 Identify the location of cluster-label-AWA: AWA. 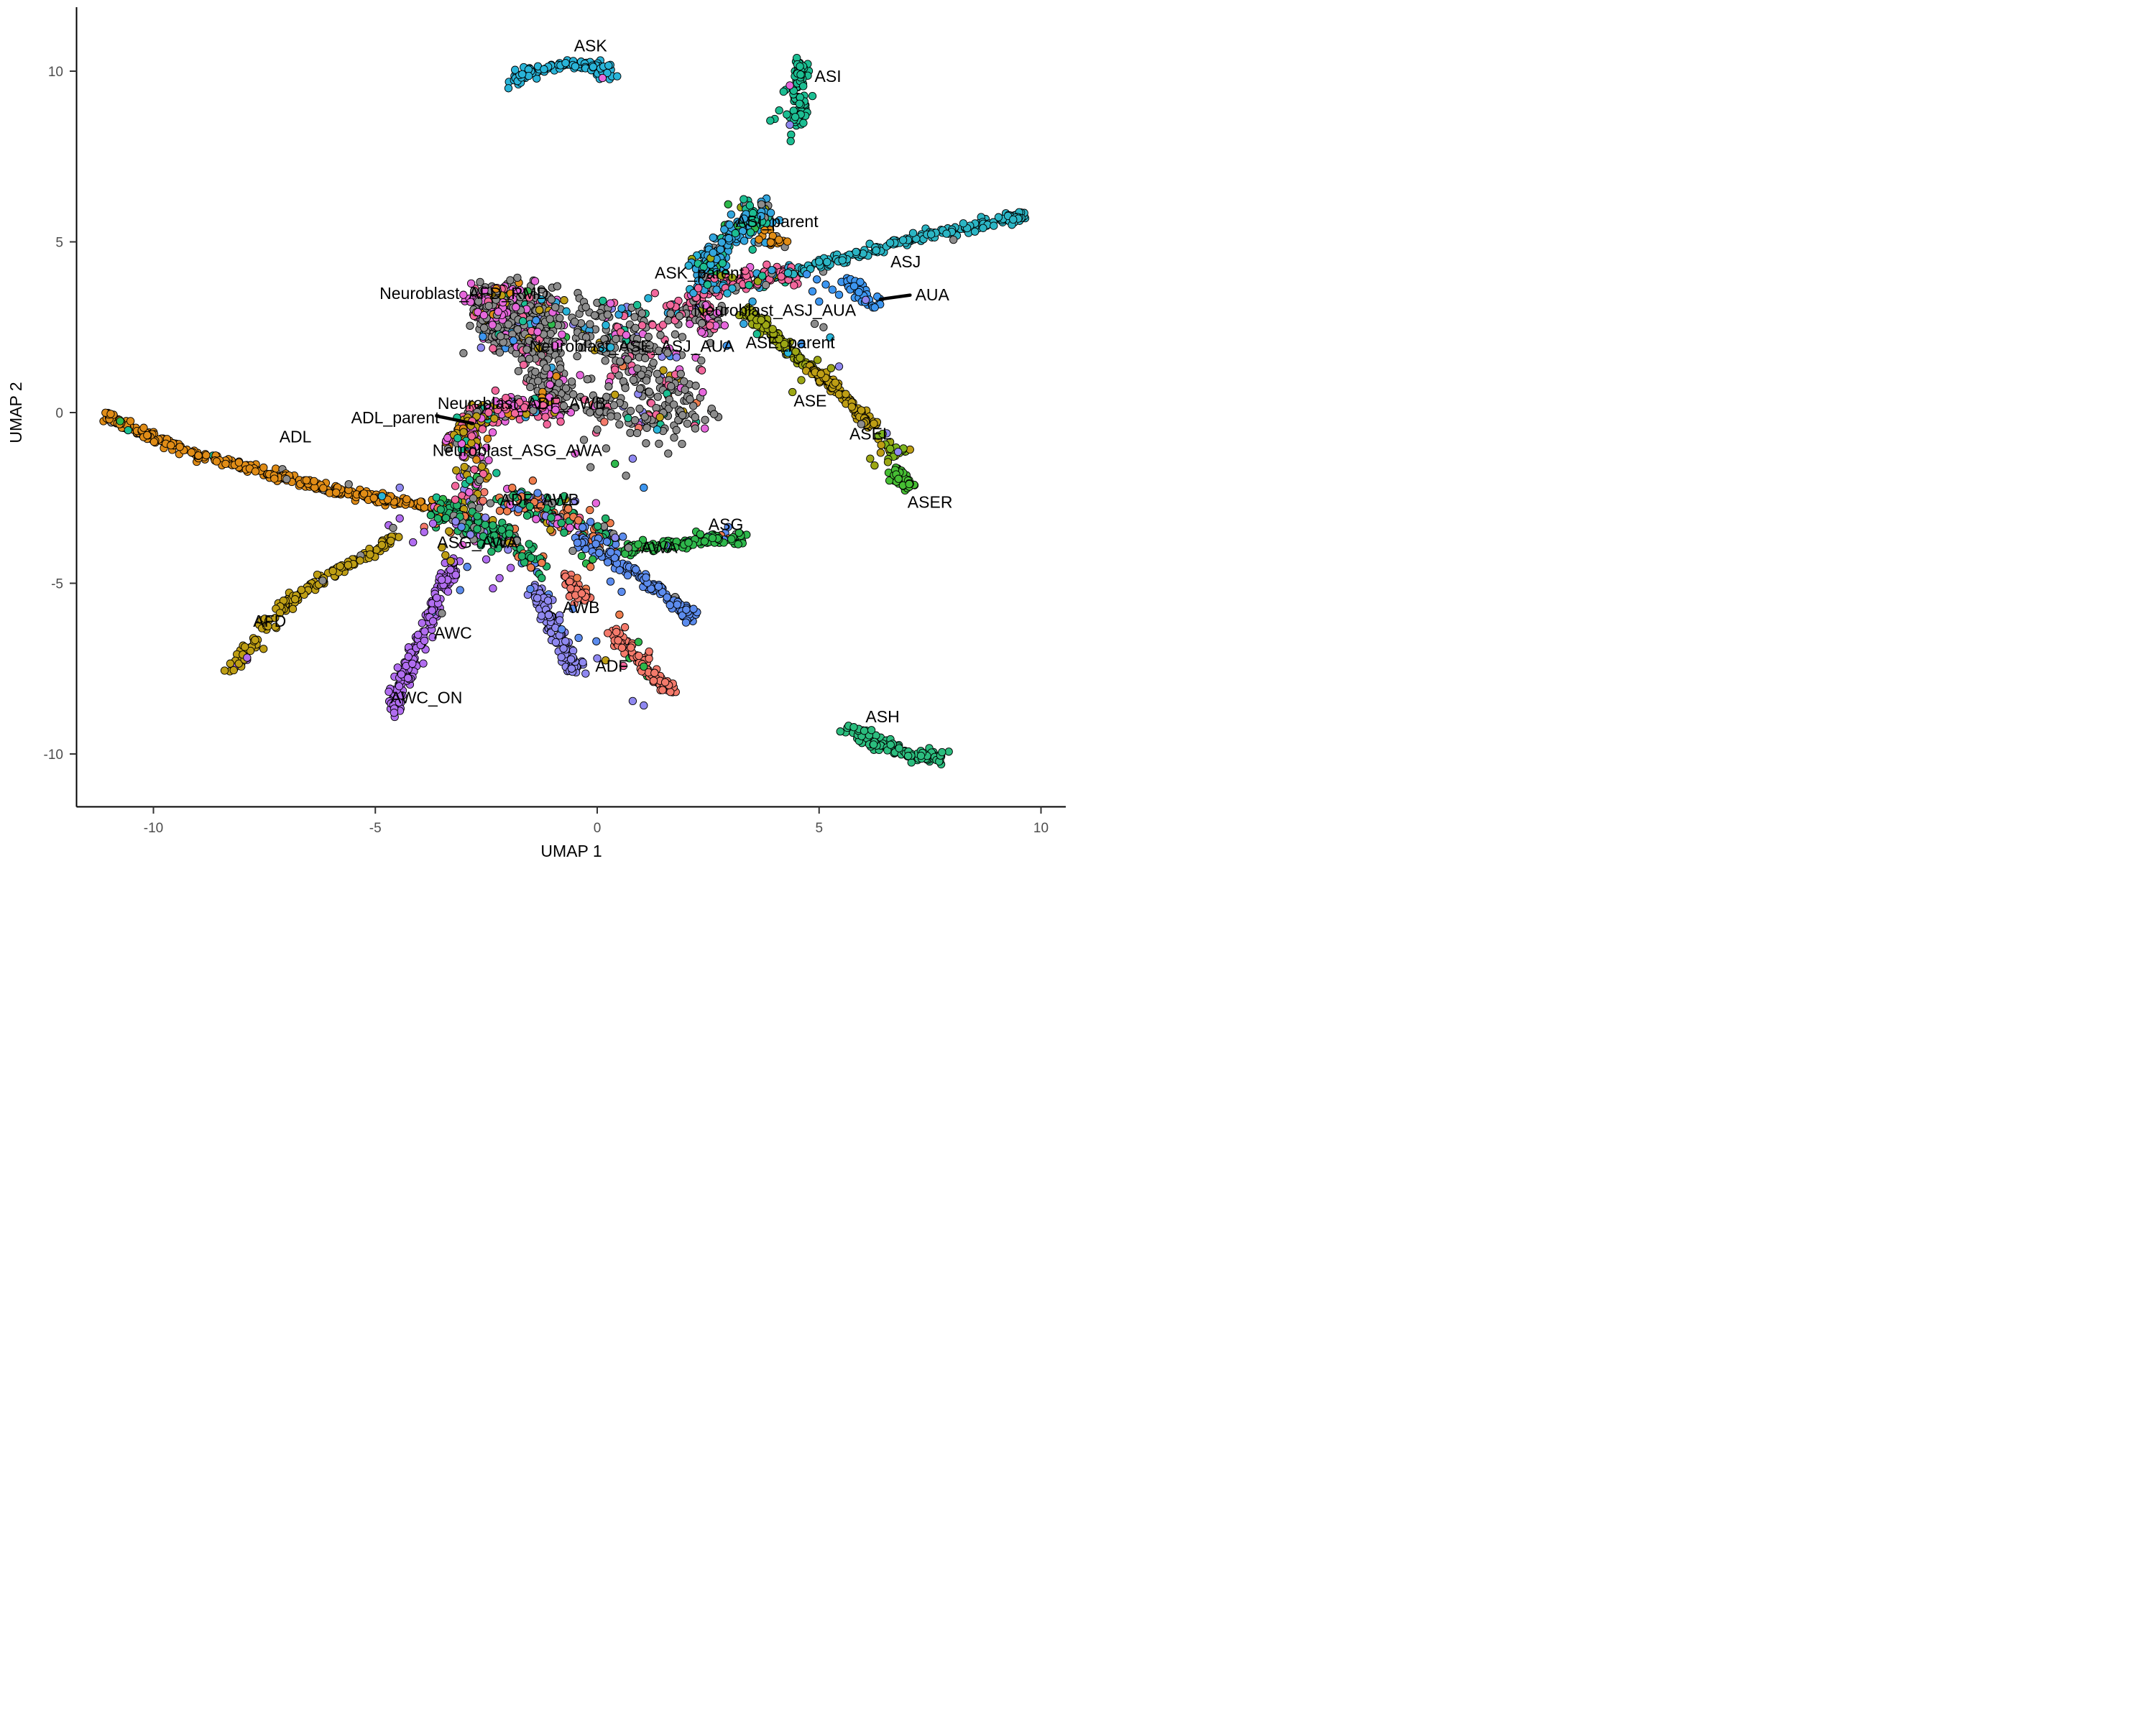
(659, 547).